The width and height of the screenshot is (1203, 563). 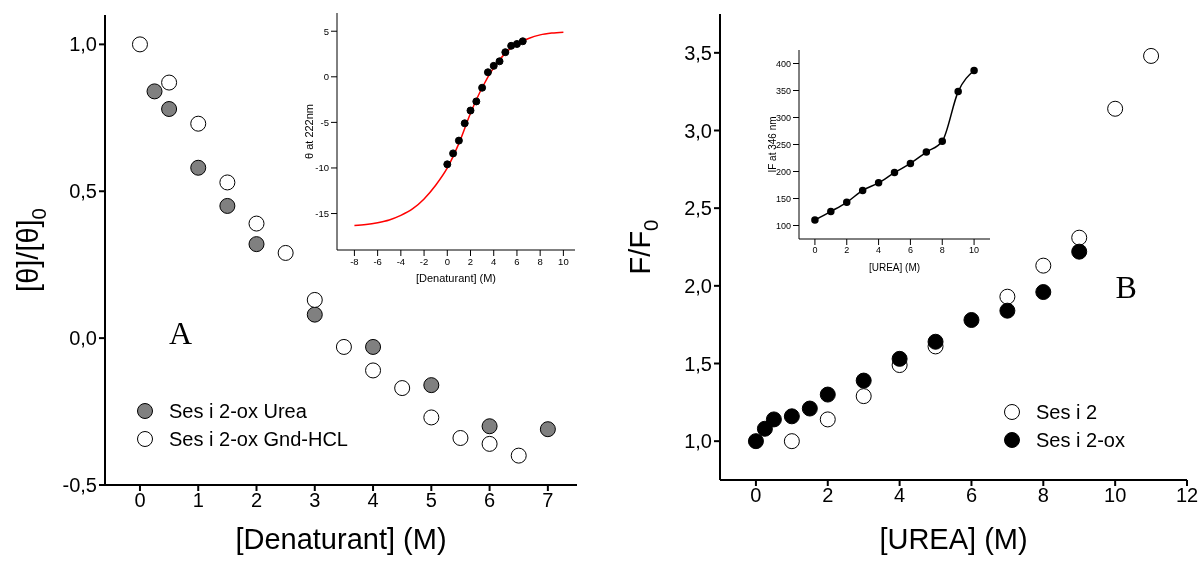 What do you see at coordinates (180, 333) in the screenshot?
I see `annotation: A` at bounding box center [180, 333].